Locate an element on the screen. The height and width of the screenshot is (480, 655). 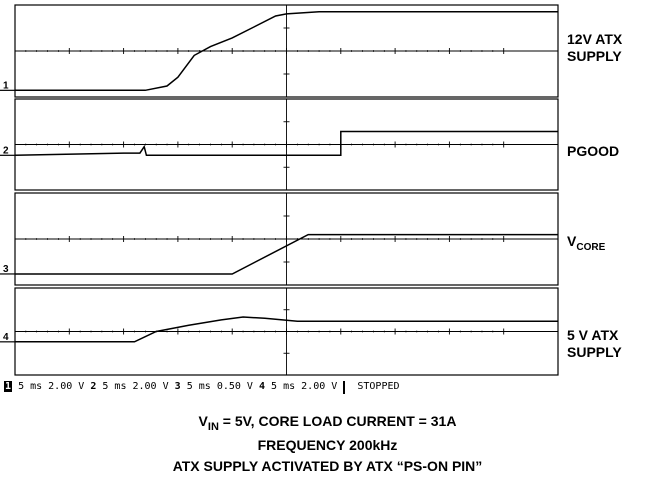
ch1-label: 12V ATX SUPPLY is located at coordinates (594, 48).